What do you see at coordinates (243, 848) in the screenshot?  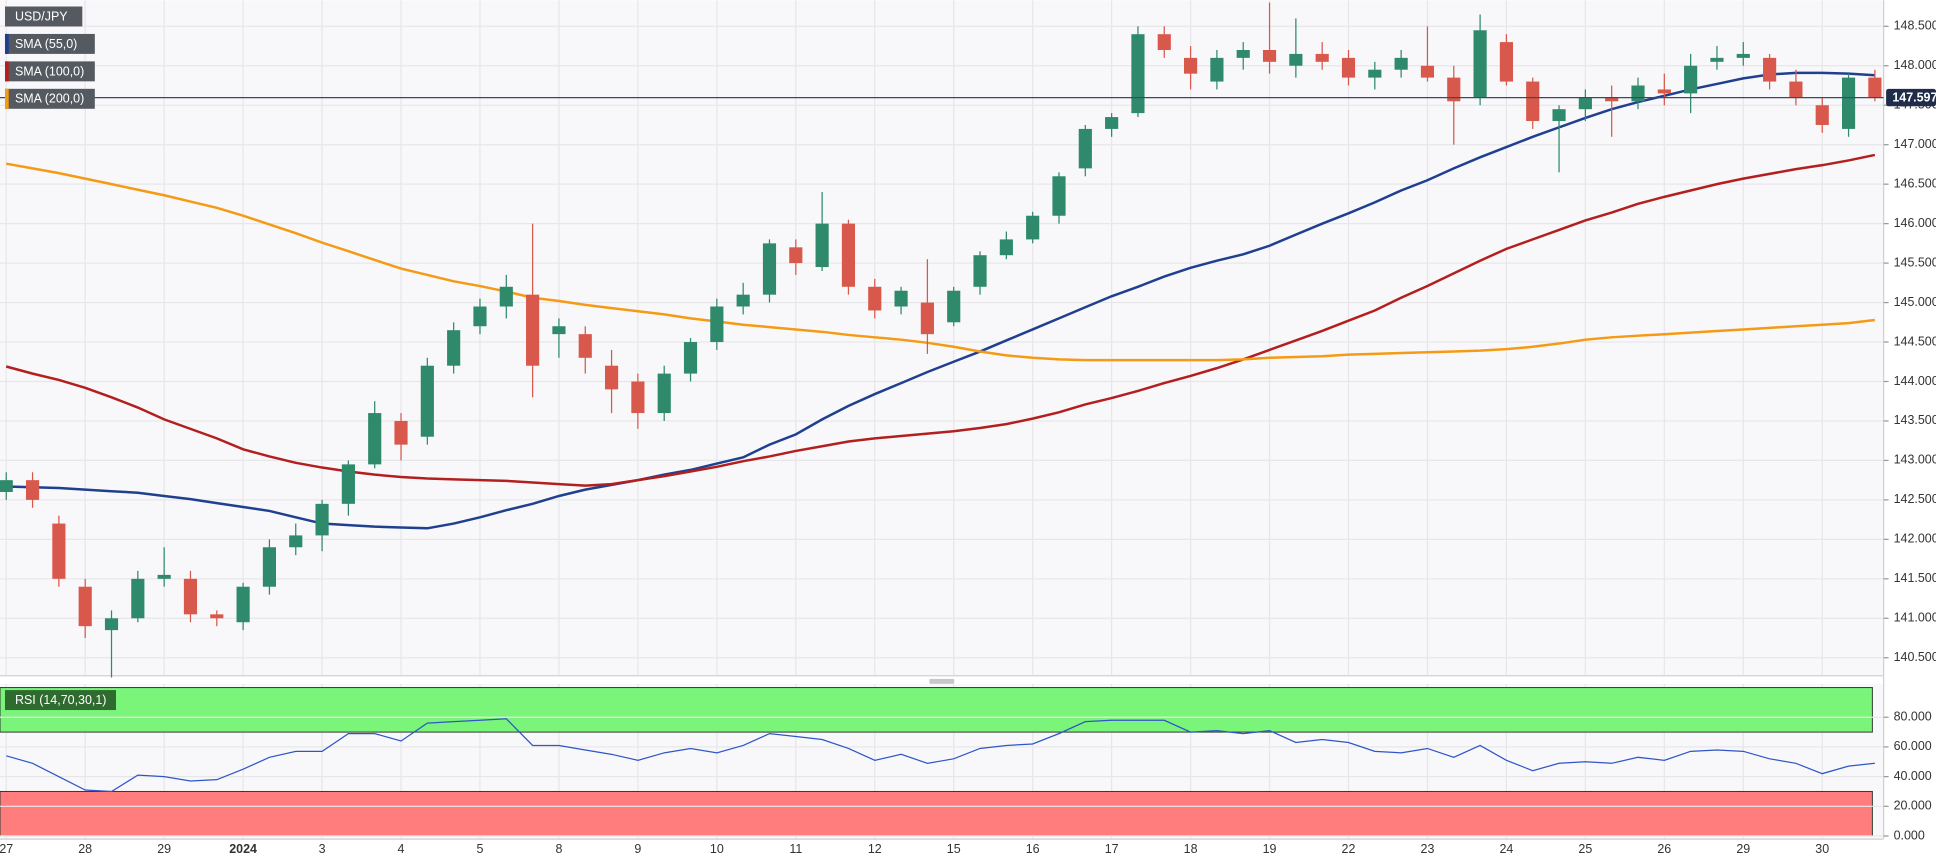 I see `x-tick-label: 2024` at bounding box center [243, 848].